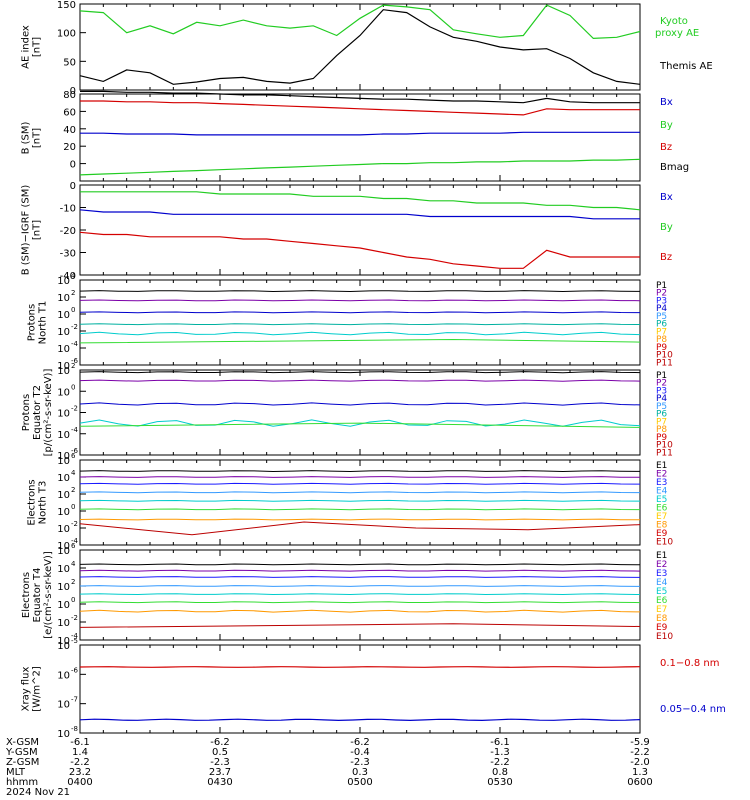 Image resolution: width=750 pixels, height=800 pixels. I want to click on bsm-legend-bx: Bx, so click(666, 102).